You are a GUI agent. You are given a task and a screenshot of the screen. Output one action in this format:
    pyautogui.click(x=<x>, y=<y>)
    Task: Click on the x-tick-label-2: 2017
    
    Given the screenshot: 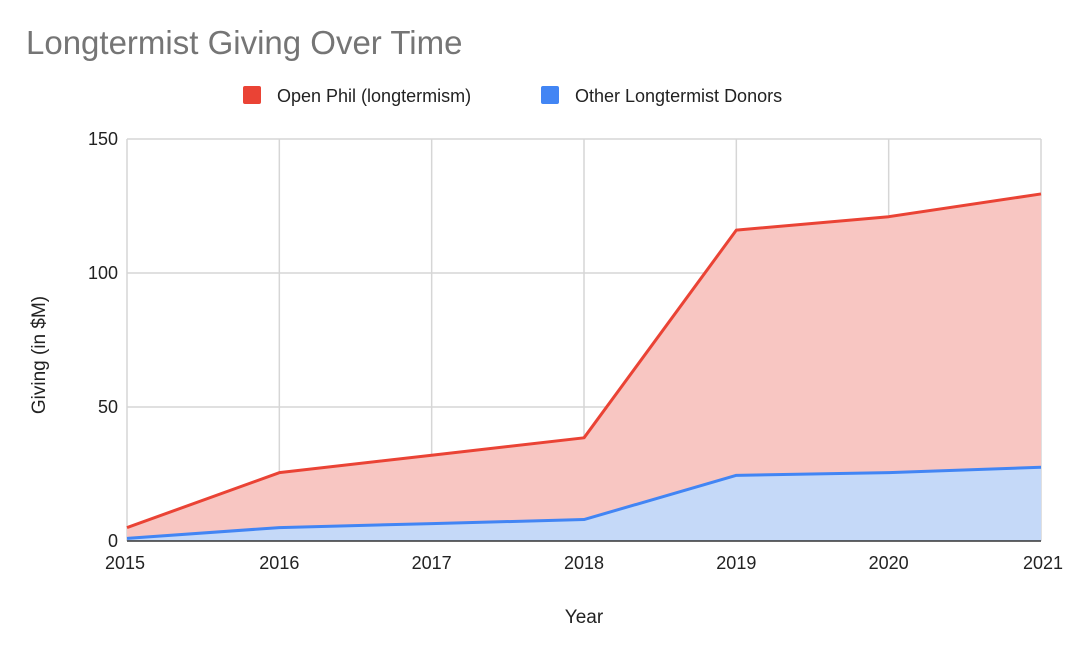 What is the action you would take?
    pyautogui.click(x=432, y=563)
    